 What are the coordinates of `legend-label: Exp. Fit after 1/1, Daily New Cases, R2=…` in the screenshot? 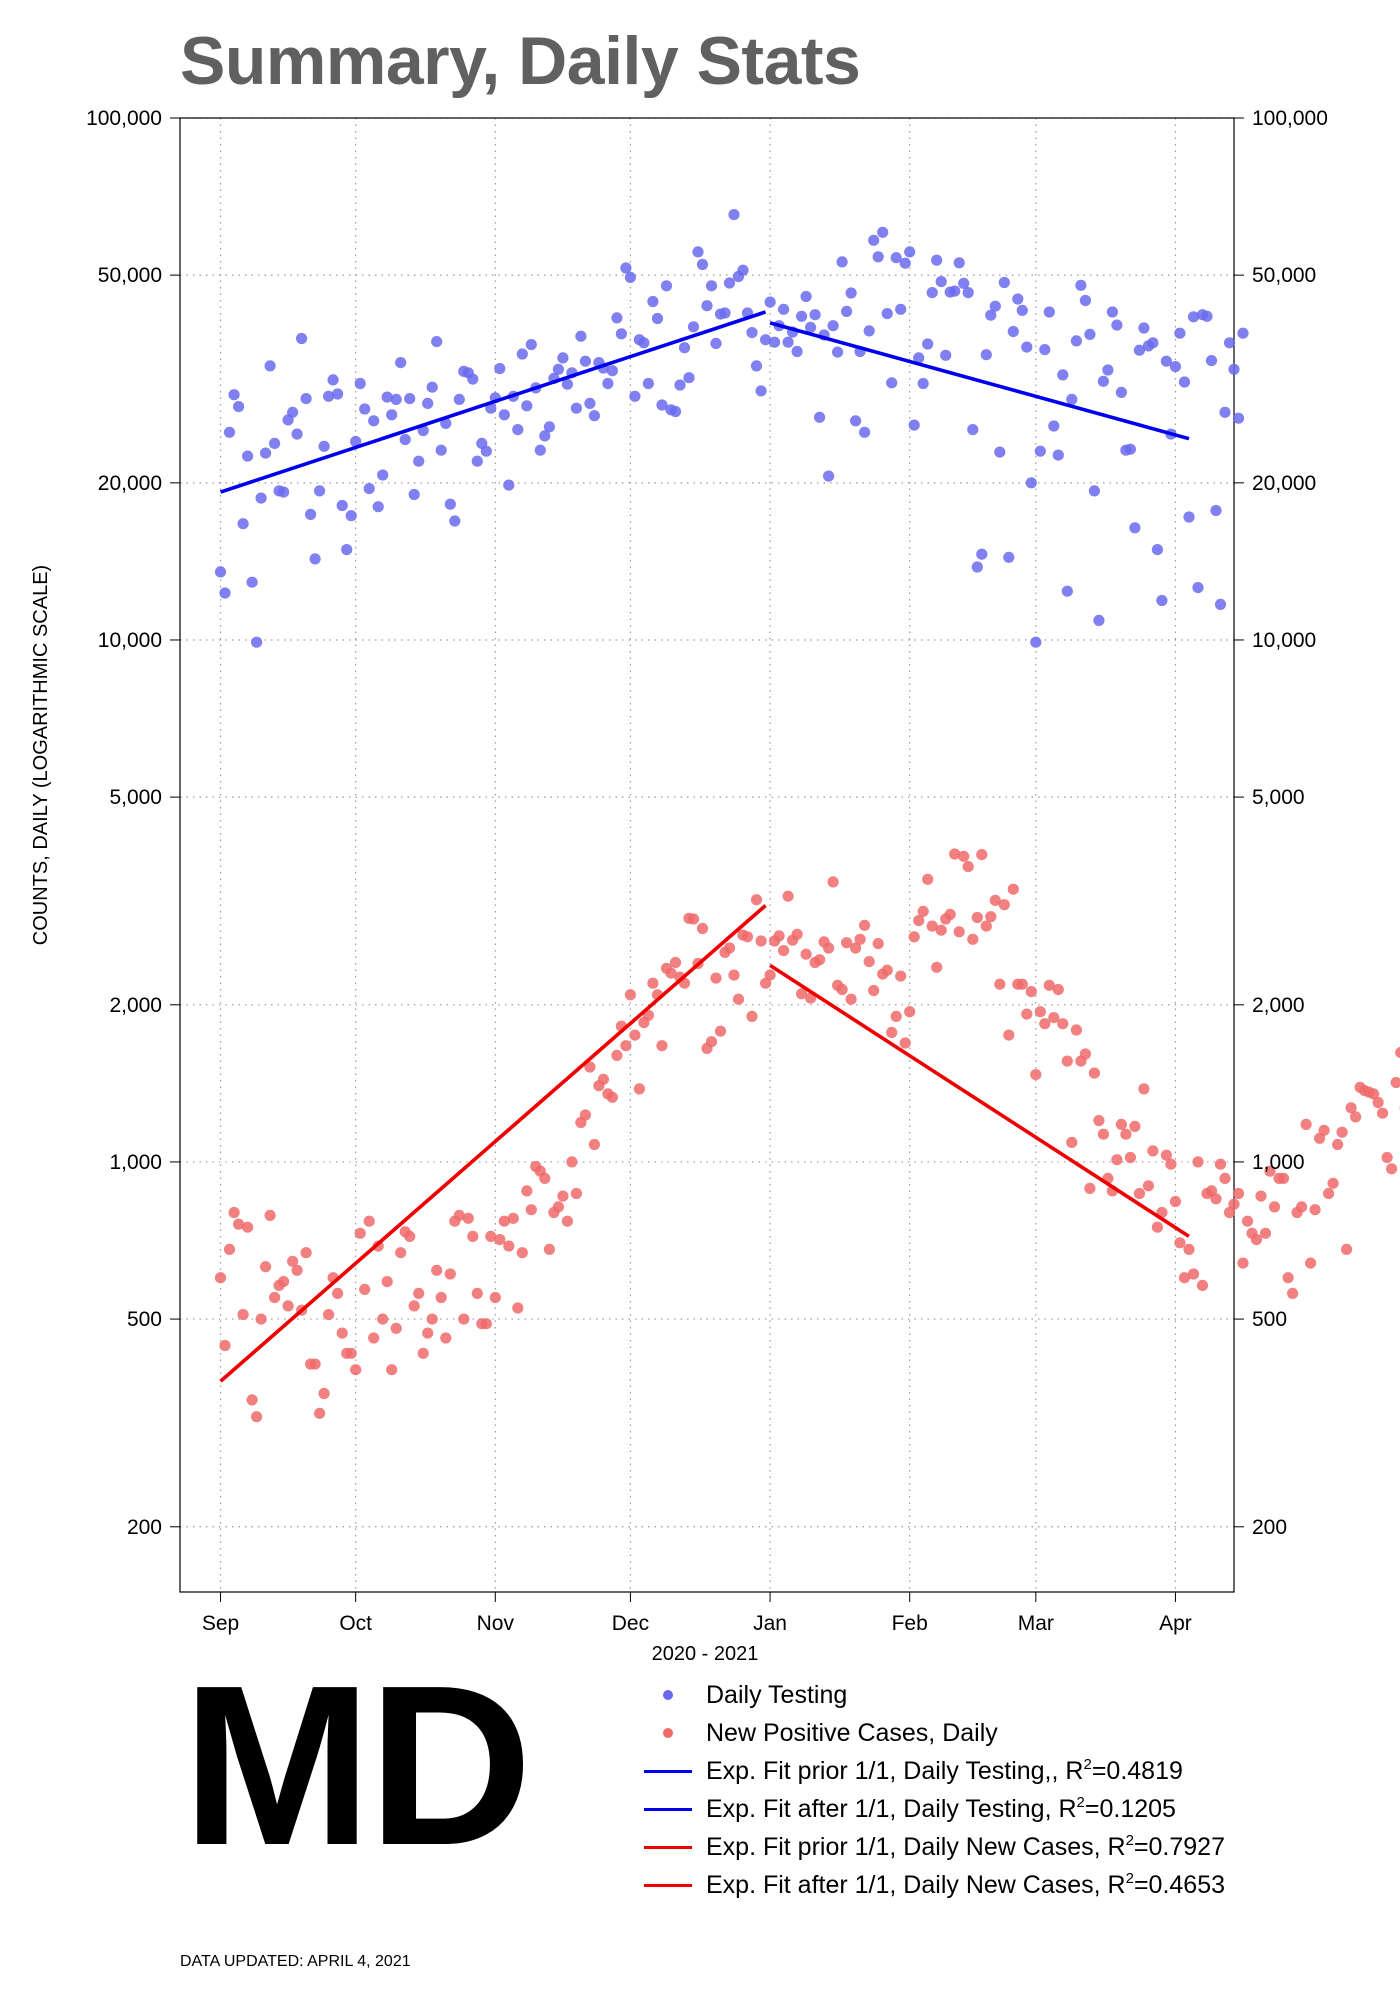 It's located at (966, 1884).